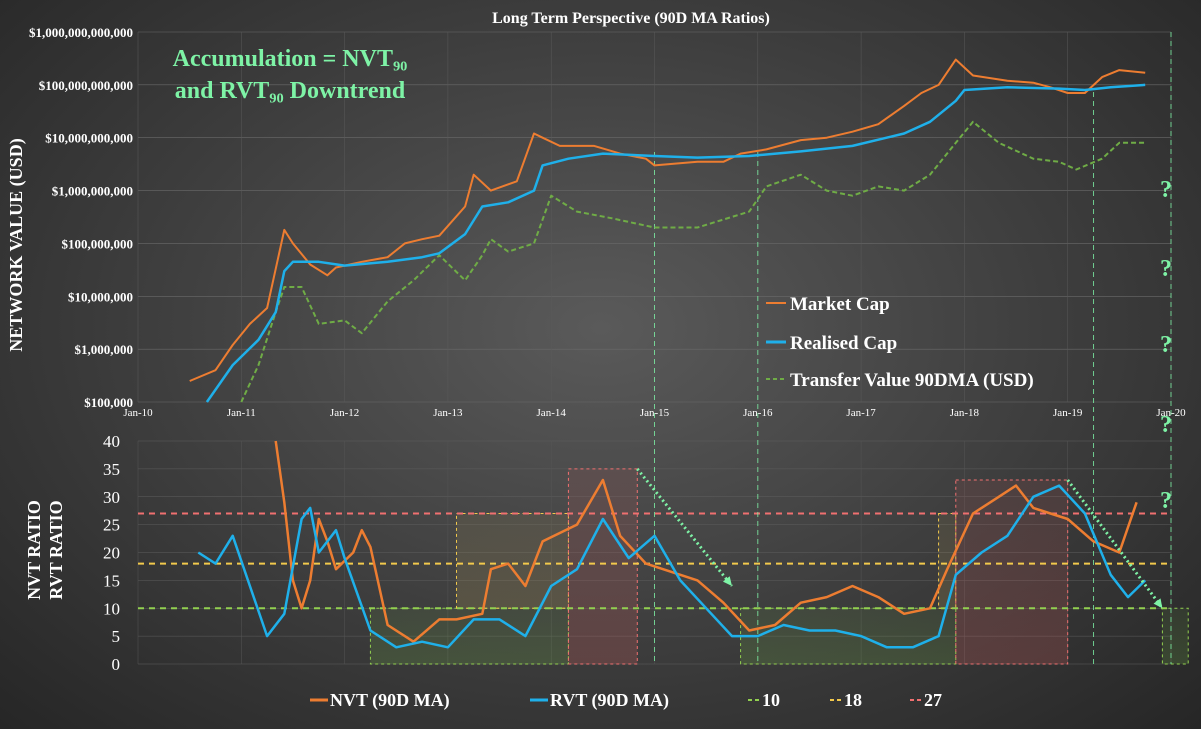  Describe the element at coordinates (108, 402) in the screenshot. I see `top-y-tick-label: $100,000` at that location.